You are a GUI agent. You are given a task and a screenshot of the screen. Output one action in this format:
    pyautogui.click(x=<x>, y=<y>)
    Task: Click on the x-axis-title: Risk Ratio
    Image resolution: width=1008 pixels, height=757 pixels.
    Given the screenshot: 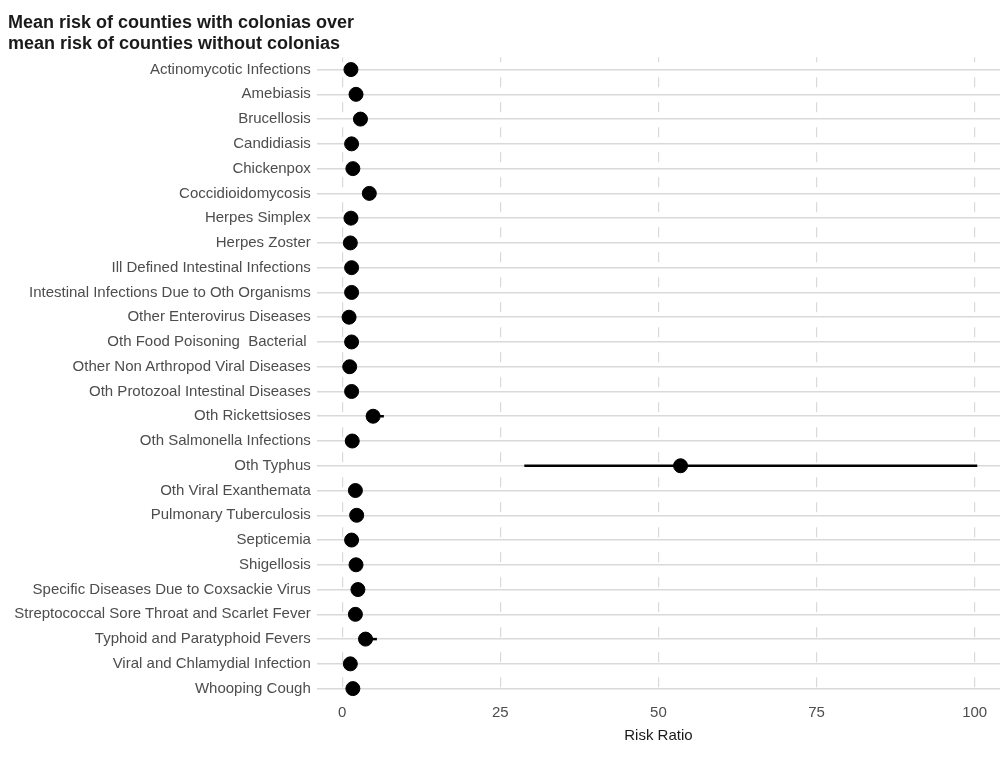 What is the action you would take?
    pyautogui.click(x=658, y=735)
    